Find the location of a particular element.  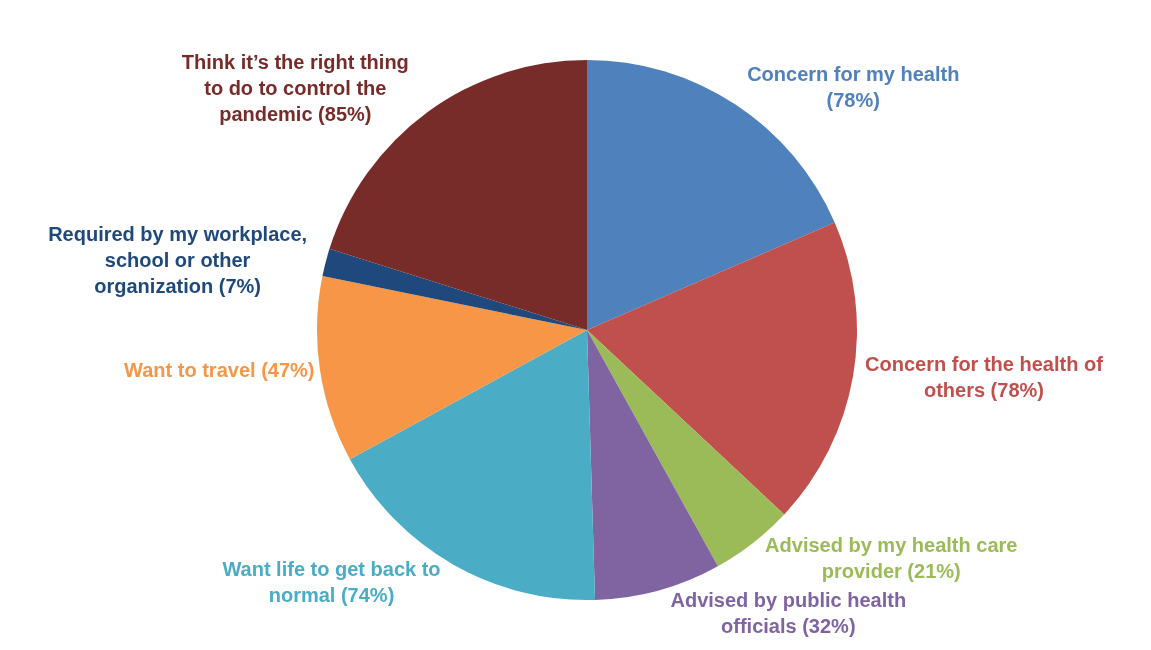

data-label: (78%) is located at coordinates (853, 100).